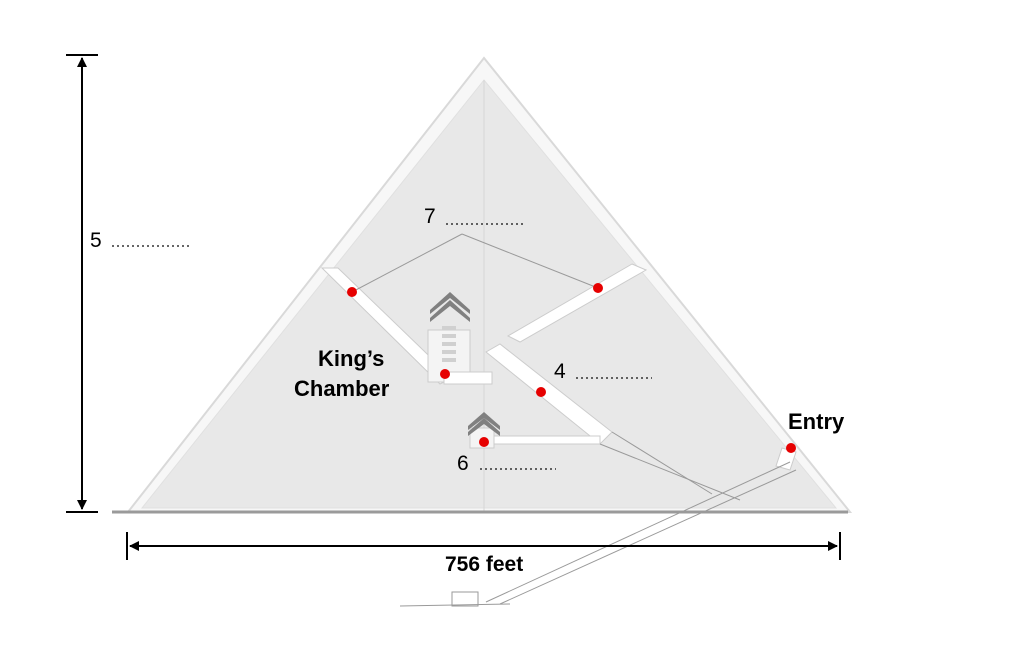 Image resolution: width=1024 pixels, height=656 pixels. I want to click on gallery-marker-label: 4, so click(560, 371).